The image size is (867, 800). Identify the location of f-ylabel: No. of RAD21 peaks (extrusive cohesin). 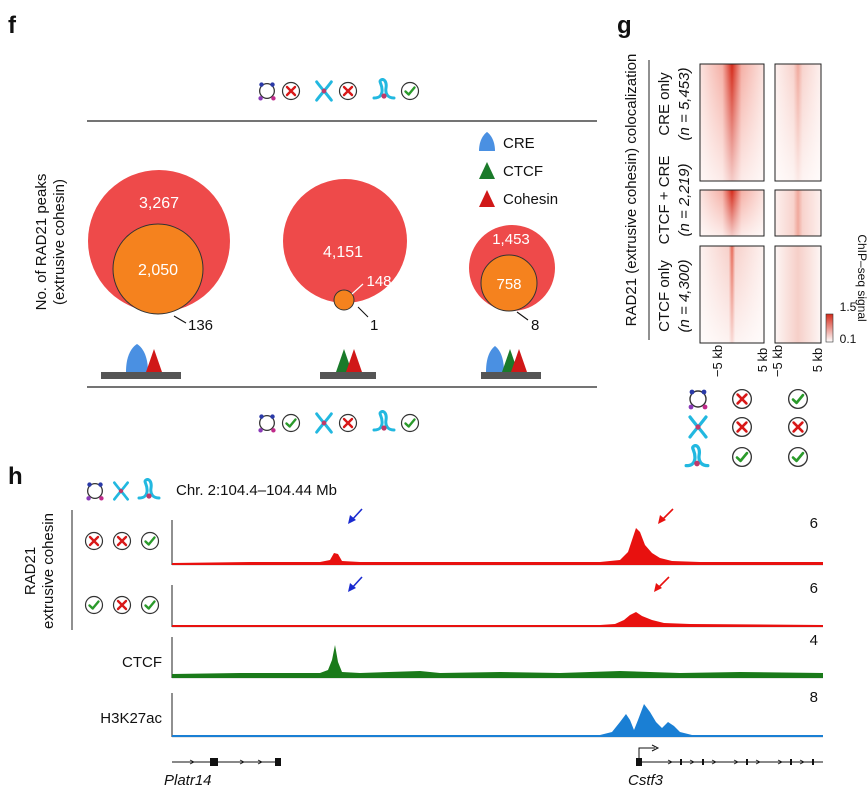
(50, 242).